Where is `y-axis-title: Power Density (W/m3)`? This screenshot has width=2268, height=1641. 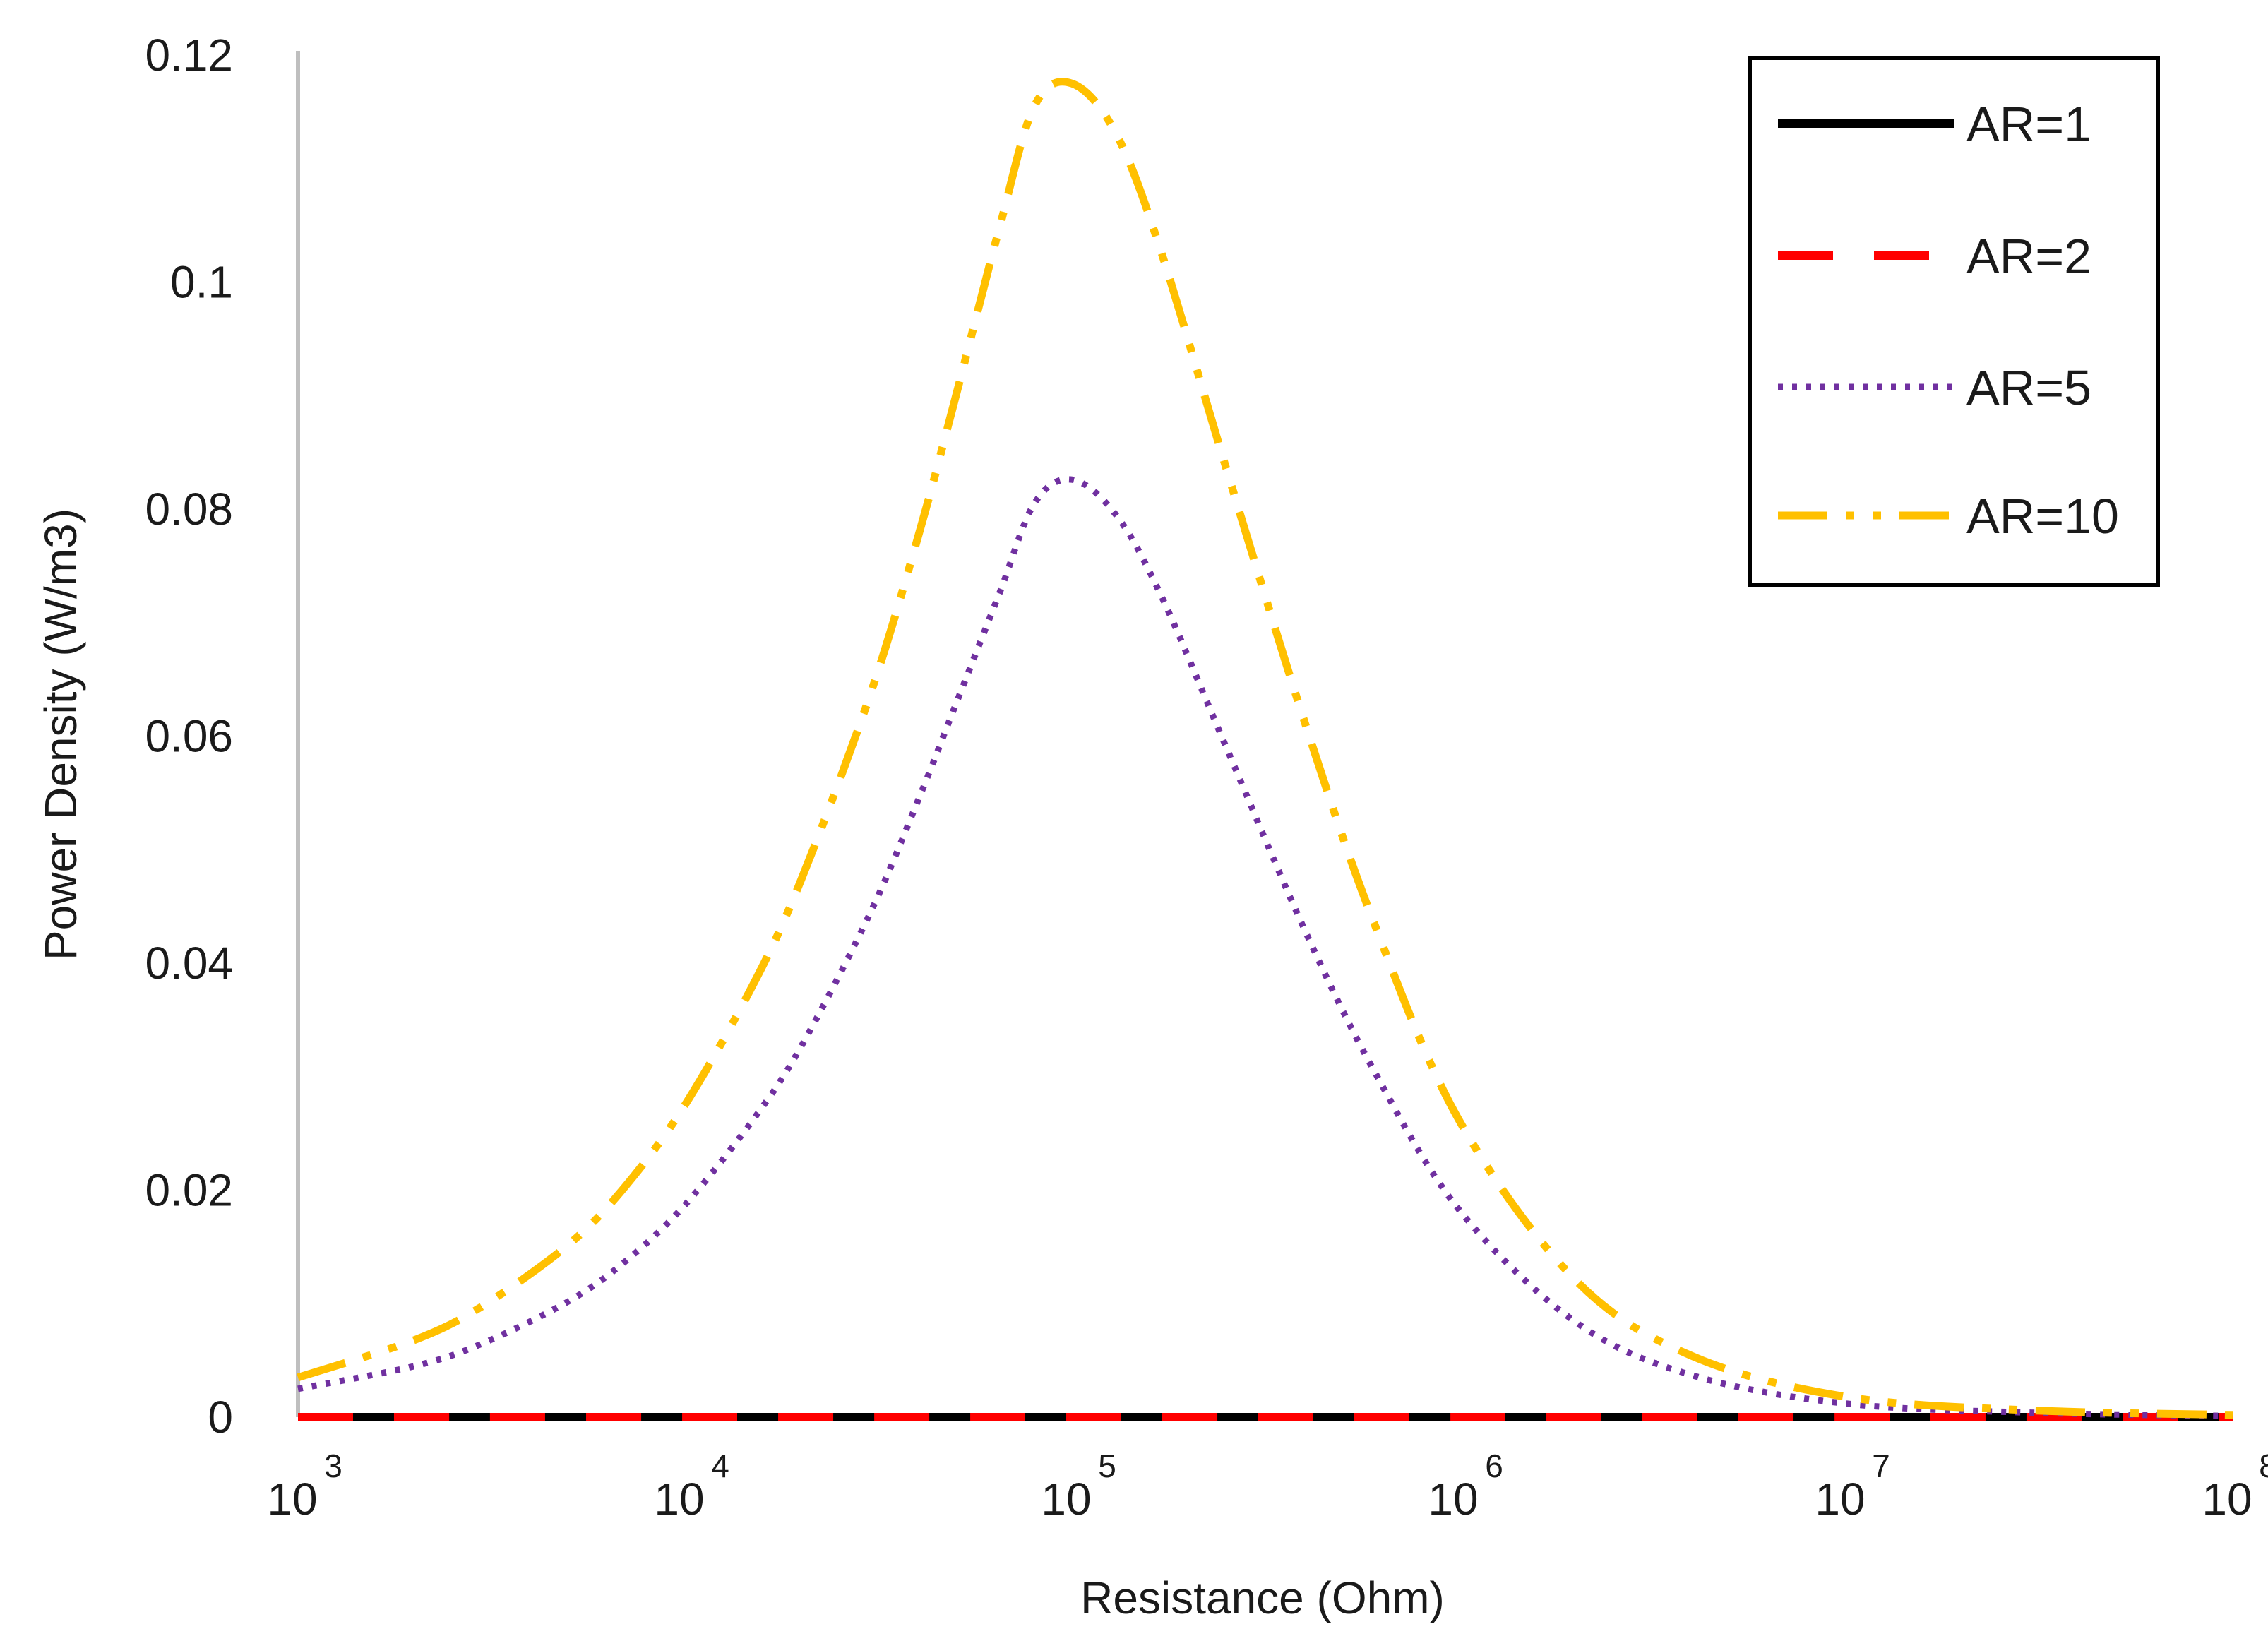
y-axis-title: Power Density (W/m3) is located at coordinates (61, 734).